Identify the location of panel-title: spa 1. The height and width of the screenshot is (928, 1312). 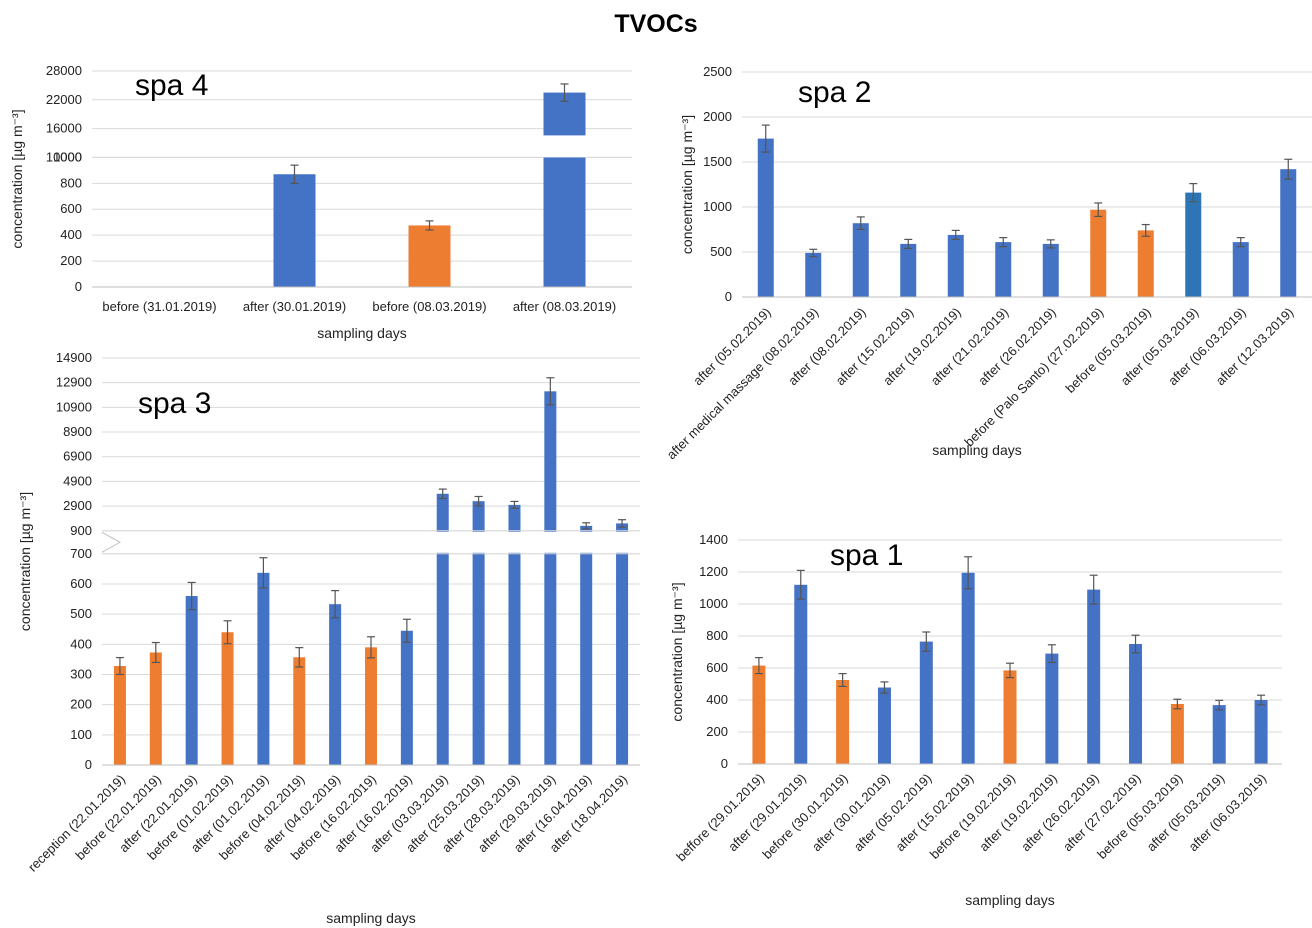
(866, 555).